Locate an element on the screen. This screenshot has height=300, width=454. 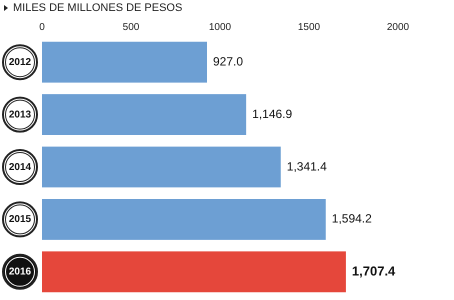
y-tick-label: 2012 is located at coordinates (20, 62).